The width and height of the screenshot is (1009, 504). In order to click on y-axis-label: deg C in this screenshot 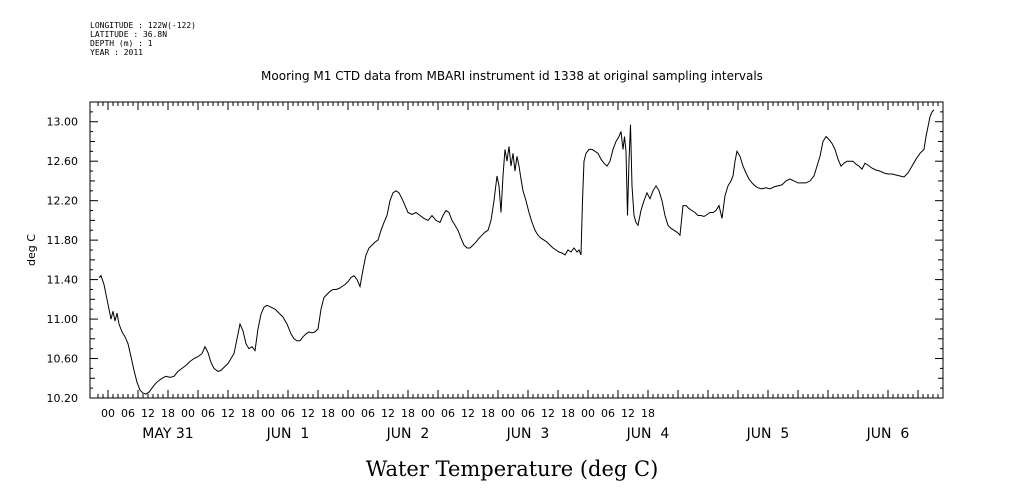, I will do `click(31, 250)`.